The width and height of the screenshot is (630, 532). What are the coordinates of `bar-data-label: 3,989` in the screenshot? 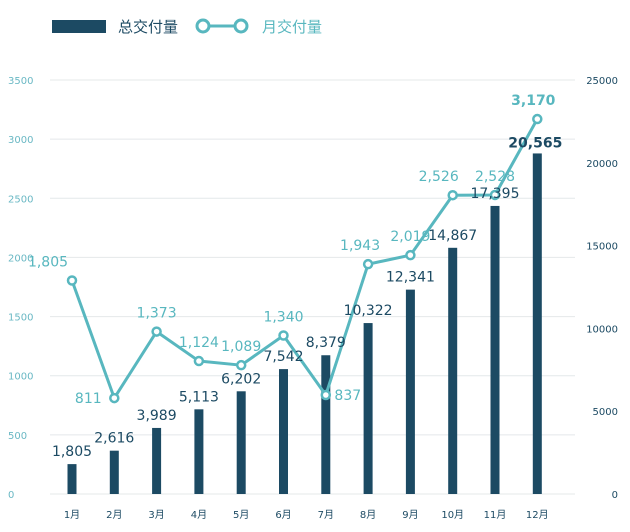 It's located at (157, 416).